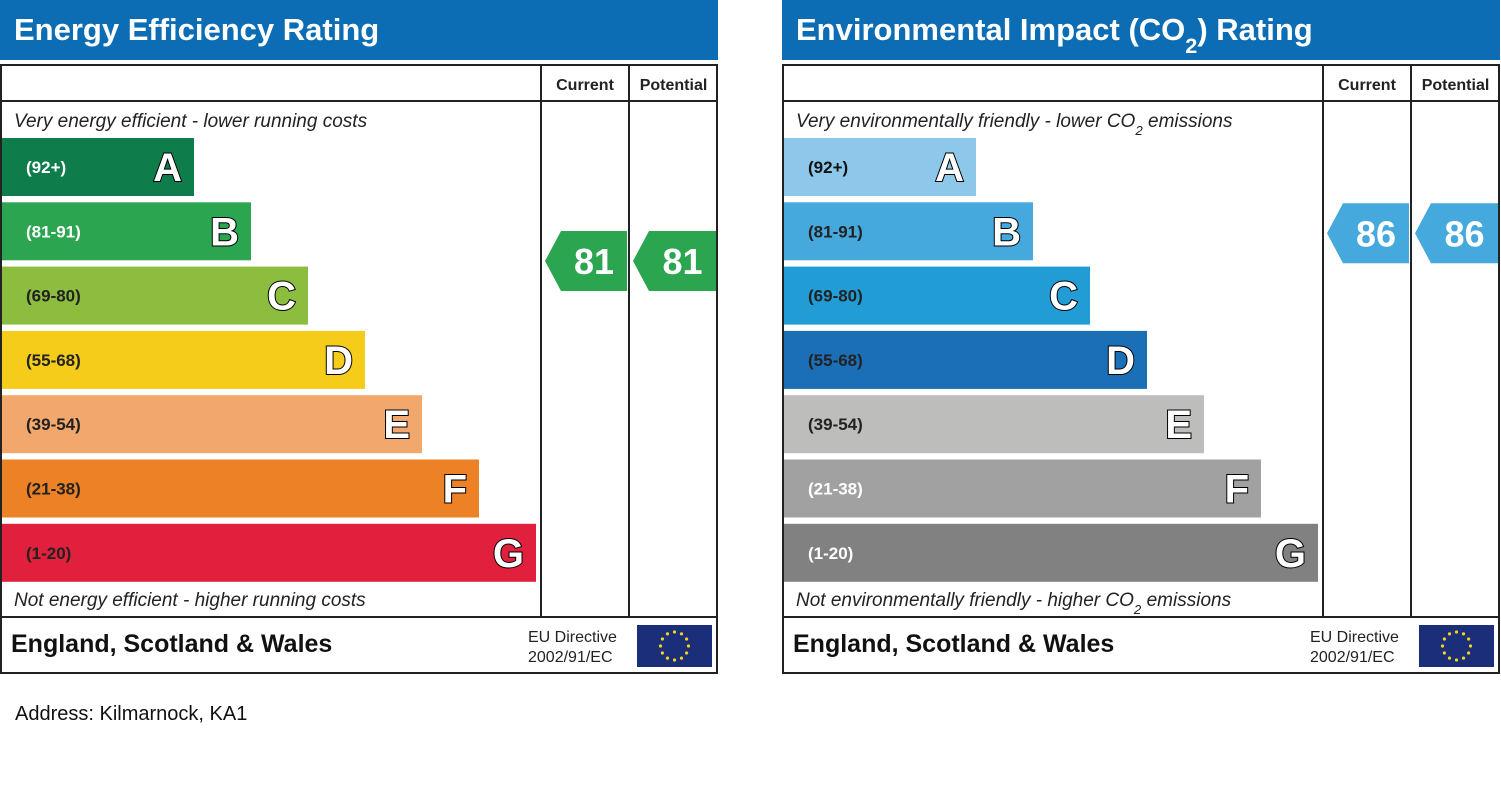  I want to click on current-rating-score: 81, so click(594, 261).